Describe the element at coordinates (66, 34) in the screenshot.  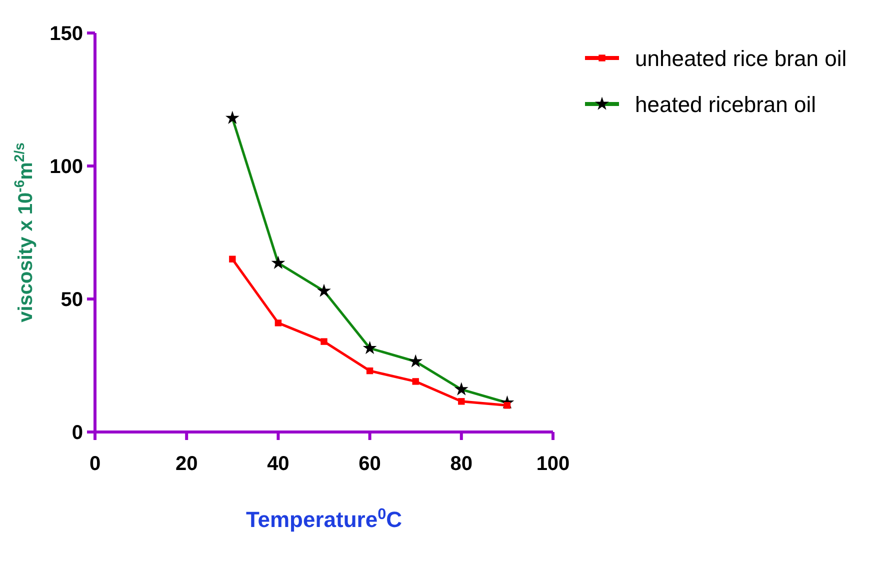
I see `y-tick-label: 150` at that location.